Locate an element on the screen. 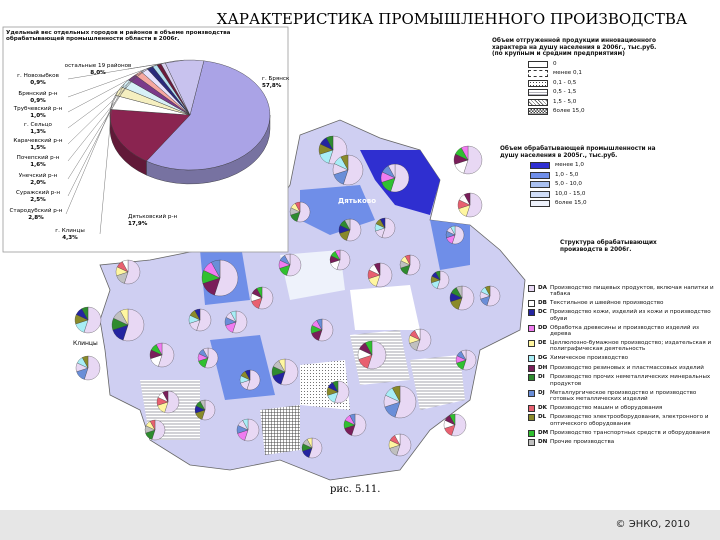 This screenshot has width=720, height=540. footer-bar: © ЭНКО, 2010 is located at coordinates (360, 525).